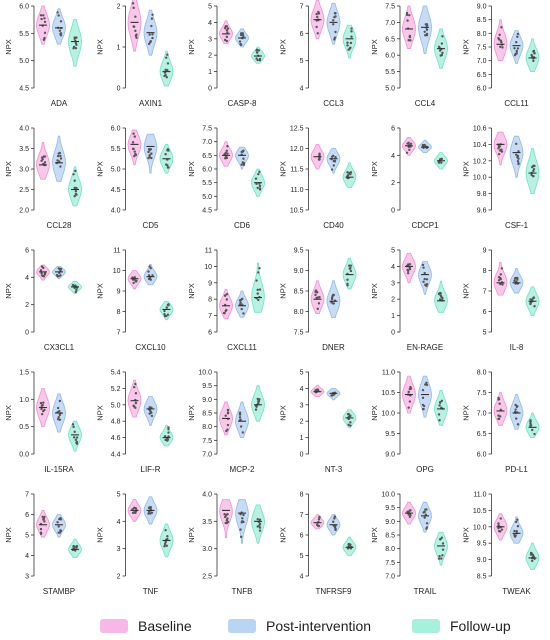  Describe the element at coordinates (210, 72) in the screenshot. I see `y-tick-label-casp-8: 1` at that location.